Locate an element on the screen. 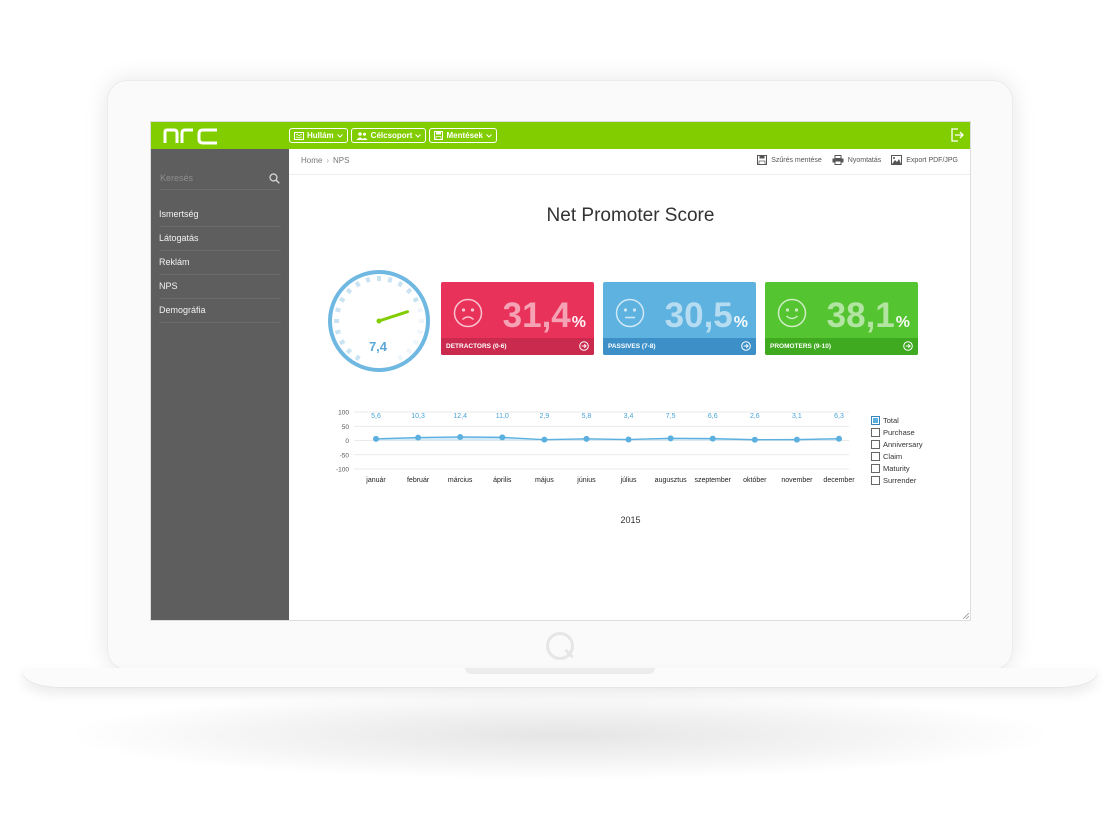  legend-label: Surrender is located at coordinates (900, 480).